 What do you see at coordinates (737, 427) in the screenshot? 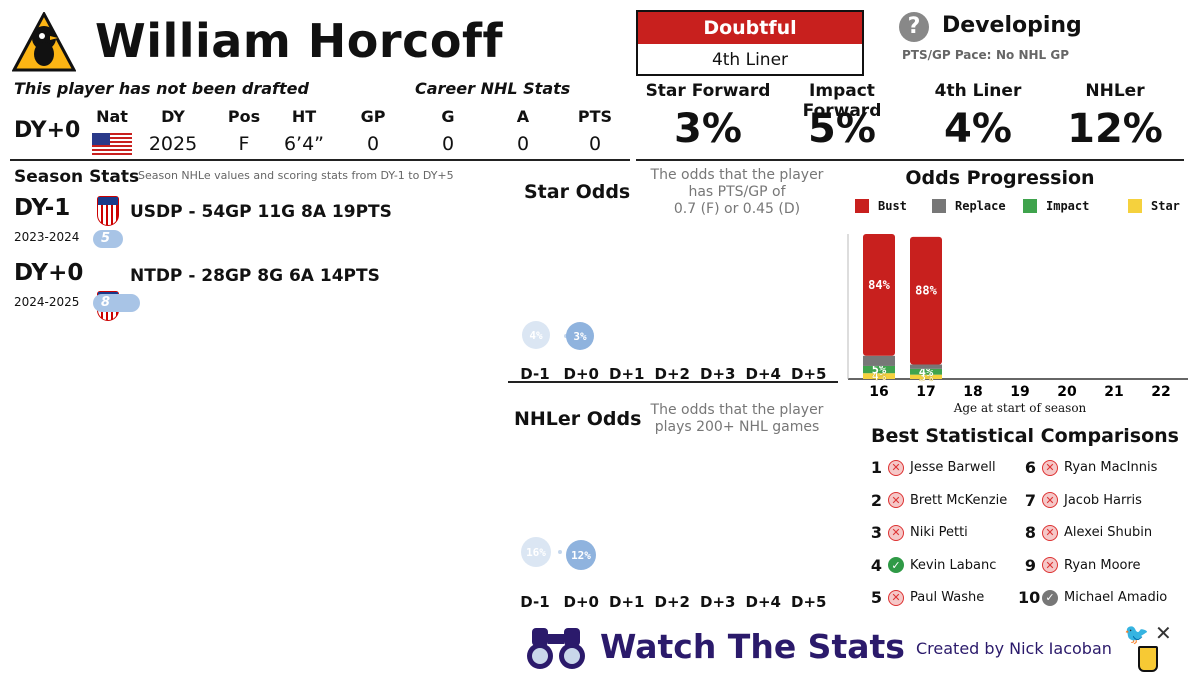
I see `desc-line: plays 200+ NHL games` at bounding box center [737, 427].